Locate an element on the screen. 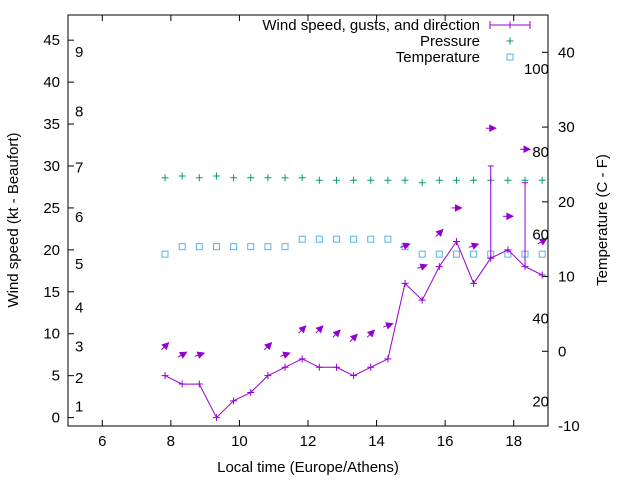 This screenshot has width=640, height=480. y-tick-label: 15 is located at coordinates (51, 292).